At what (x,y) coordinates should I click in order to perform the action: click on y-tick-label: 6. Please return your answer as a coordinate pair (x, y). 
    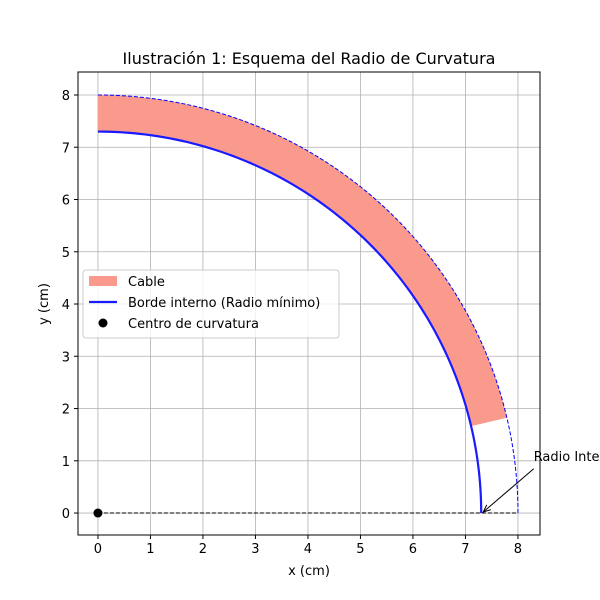
    Looking at the image, I should click on (66, 201).